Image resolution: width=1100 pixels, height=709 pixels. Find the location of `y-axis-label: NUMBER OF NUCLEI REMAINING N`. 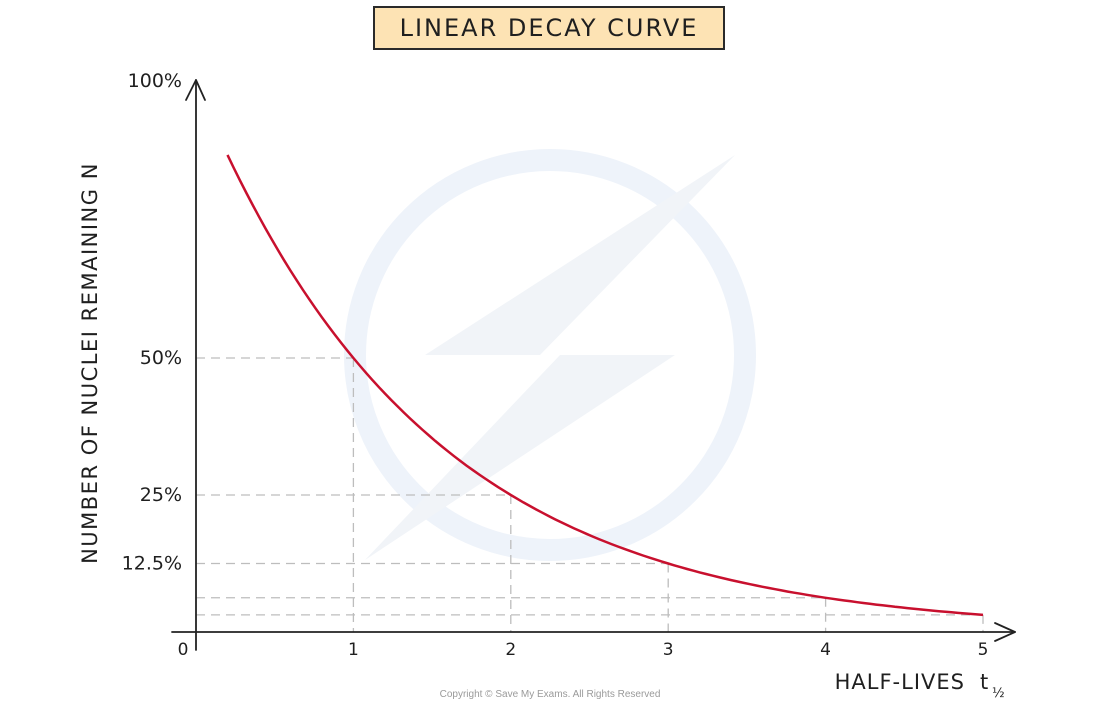

y-axis-label: NUMBER OF NUCLEI REMAINING N is located at coordinates (90, 363).